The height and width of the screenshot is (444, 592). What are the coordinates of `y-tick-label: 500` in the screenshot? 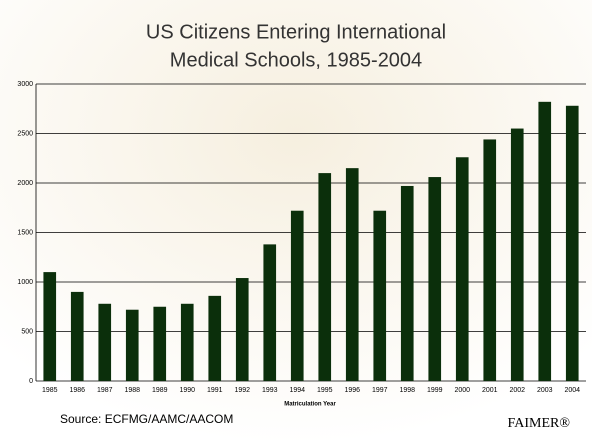 It's located at (27, 331).